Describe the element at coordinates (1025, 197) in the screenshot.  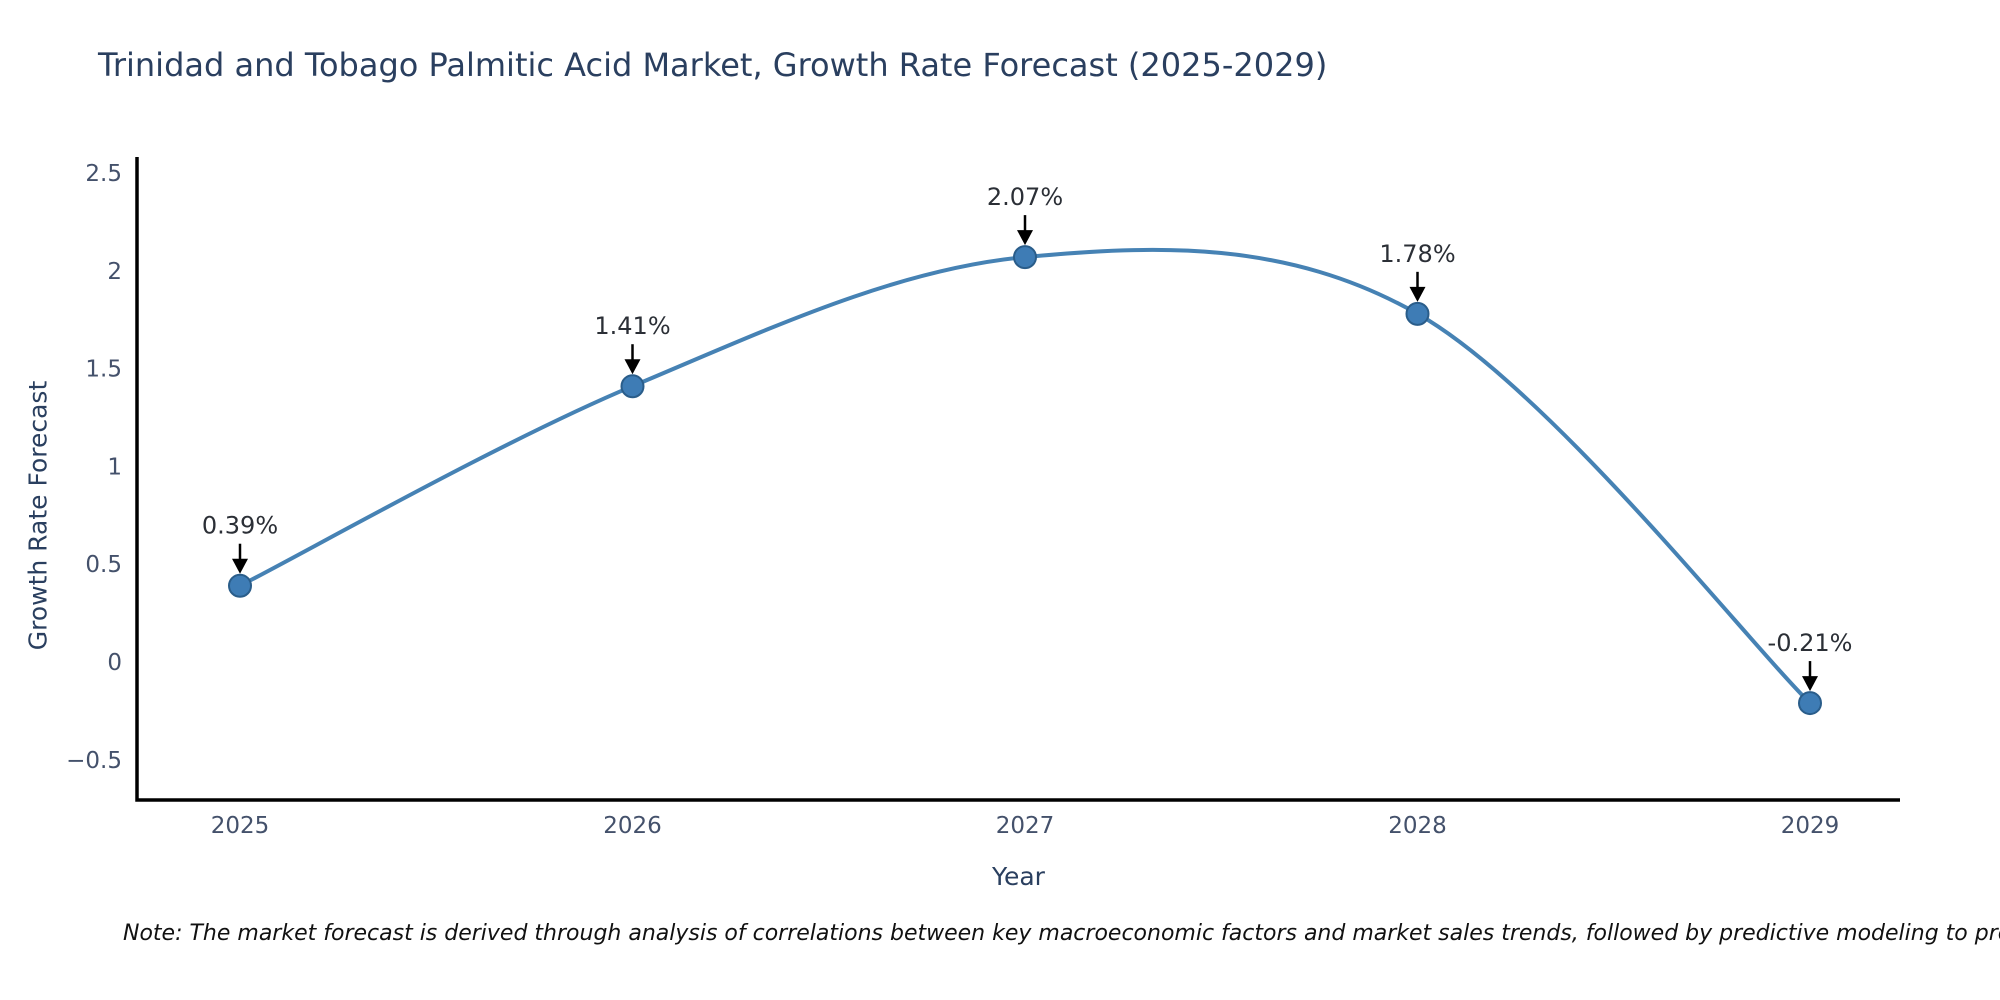
I see `data-point-label: 2.07%` at that location.